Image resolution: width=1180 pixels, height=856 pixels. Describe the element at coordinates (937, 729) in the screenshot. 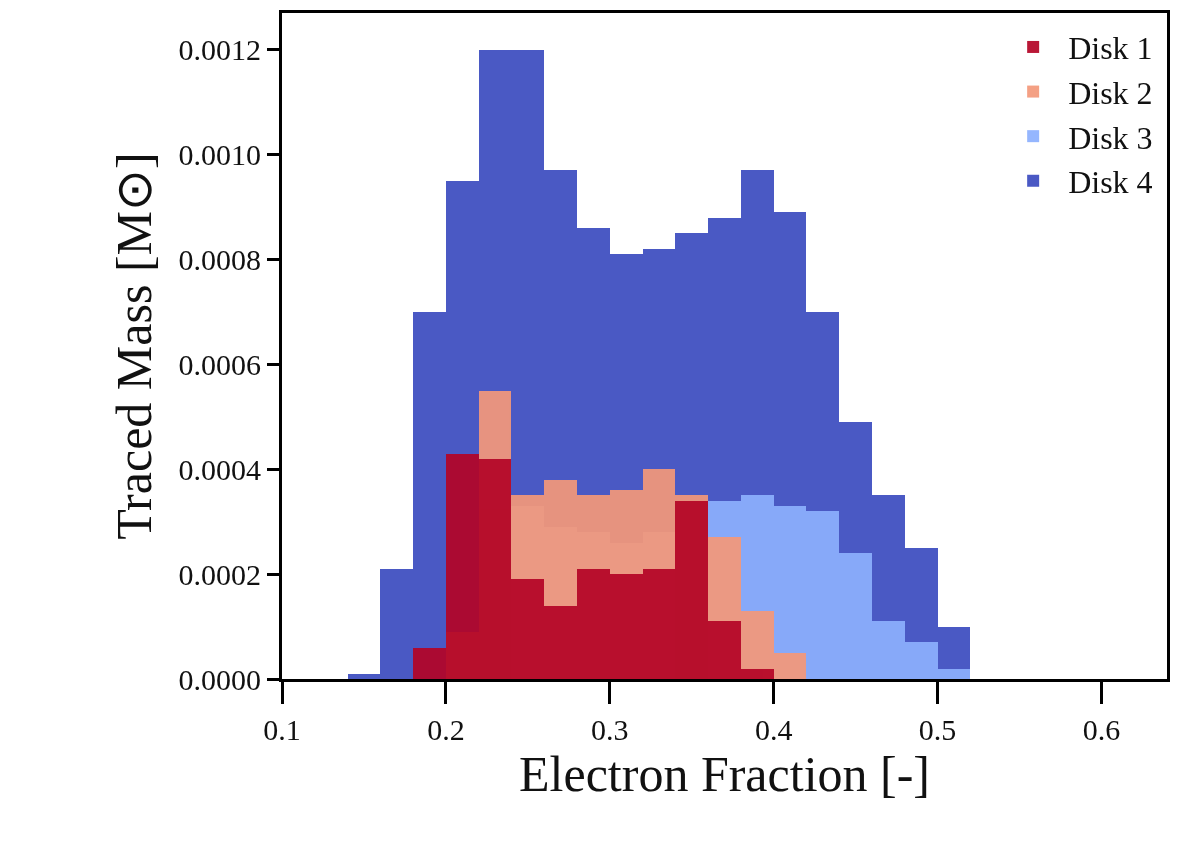

I see `x-tick-label: 0.5` at that location.